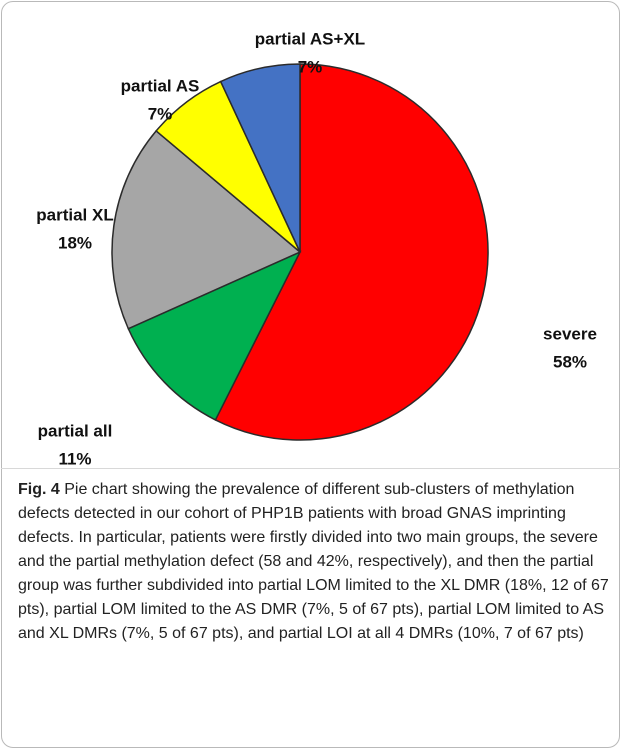 The image size is (625, 753). Describe the element at coordinates (570, 361) in the screenshot. I see `slice-value-label: 58%` at that location.